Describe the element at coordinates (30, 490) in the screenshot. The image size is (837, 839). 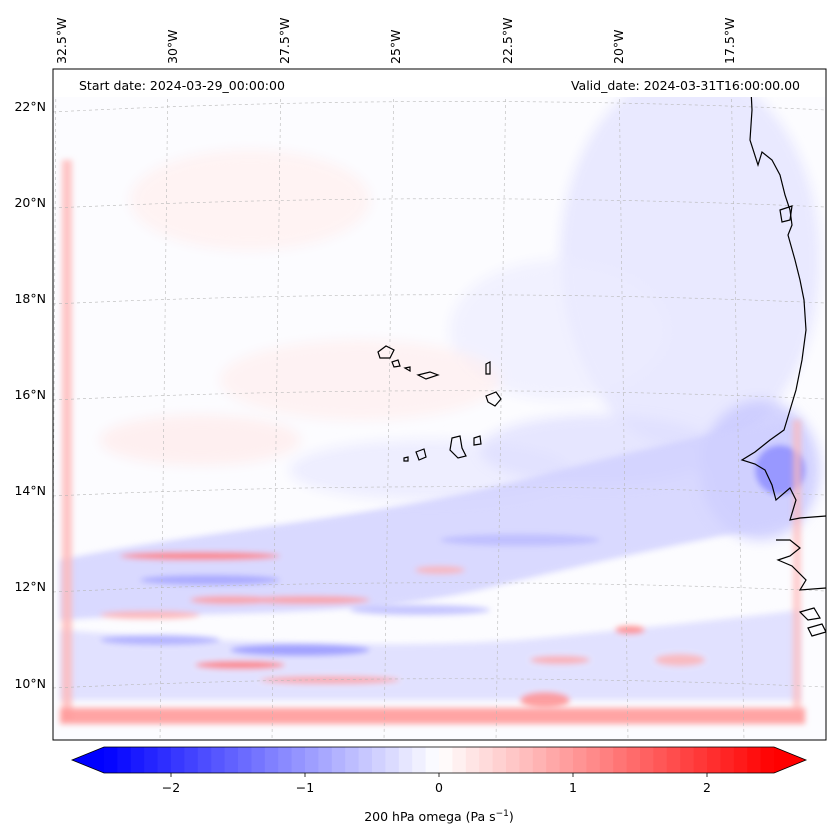
I see `lat-label: 14°N` at that location.